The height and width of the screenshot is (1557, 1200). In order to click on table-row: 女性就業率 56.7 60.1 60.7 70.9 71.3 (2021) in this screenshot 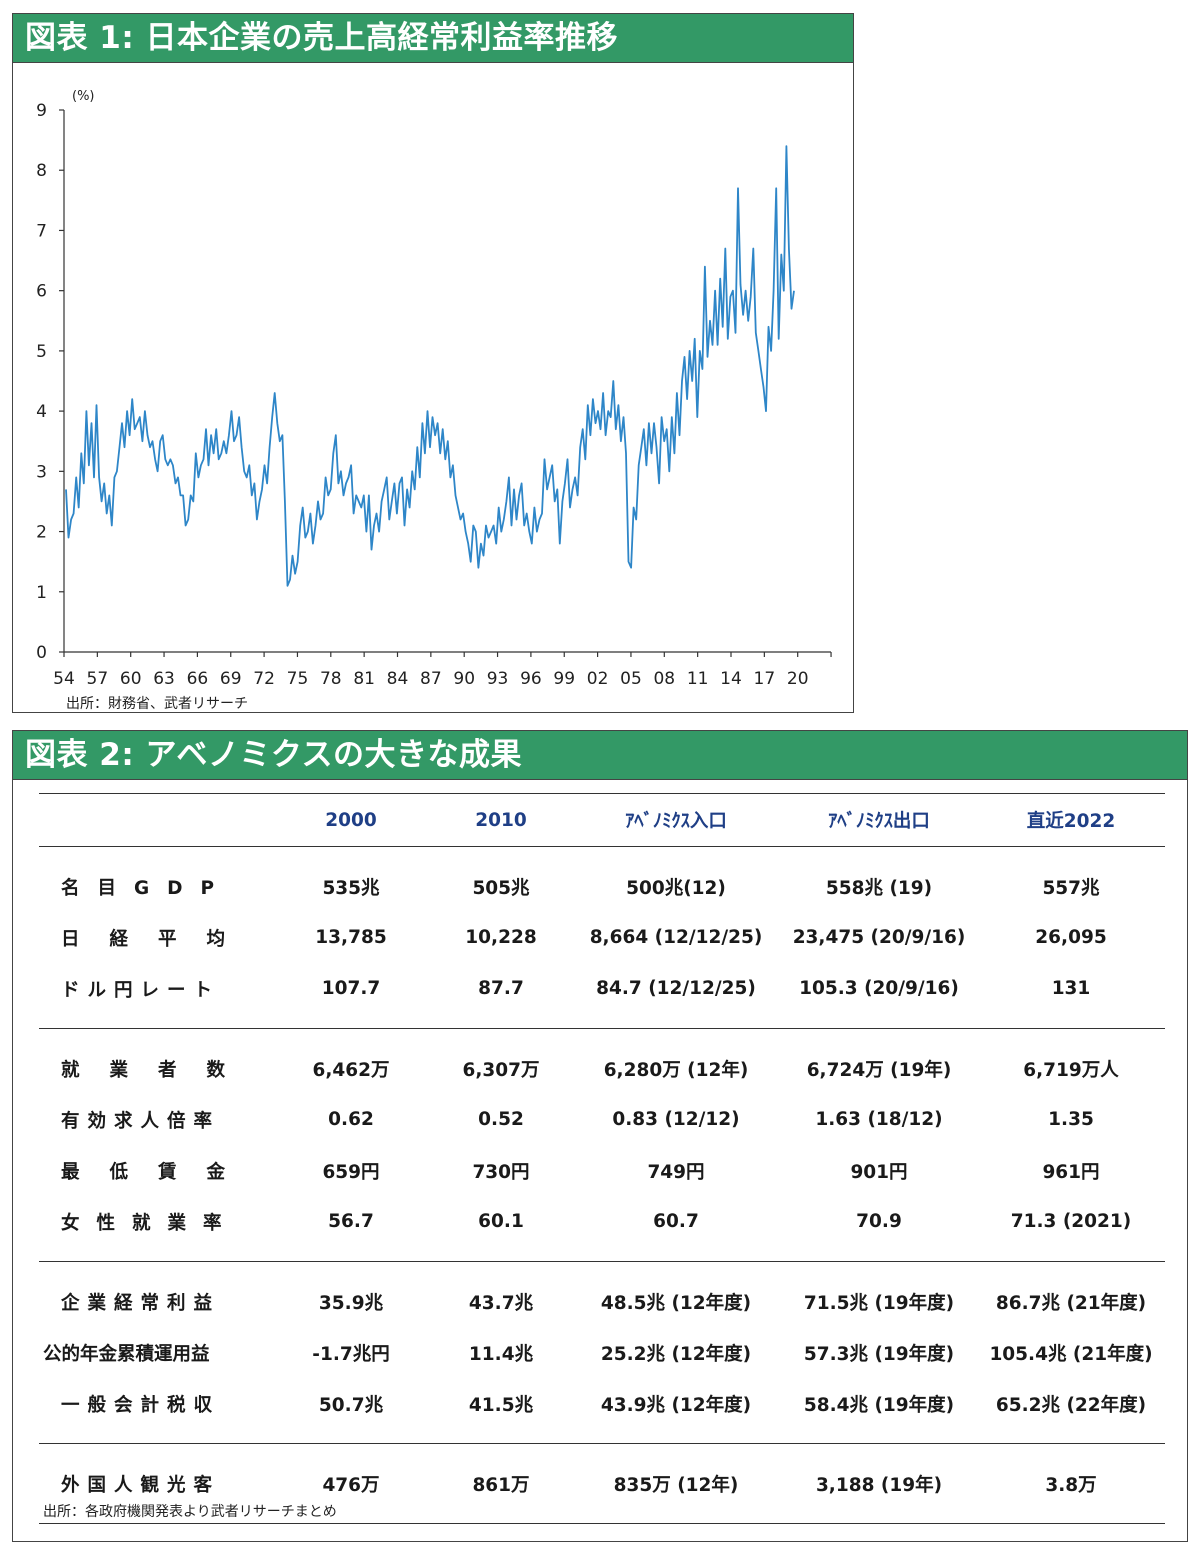, I will do `click(602, 1221)`.